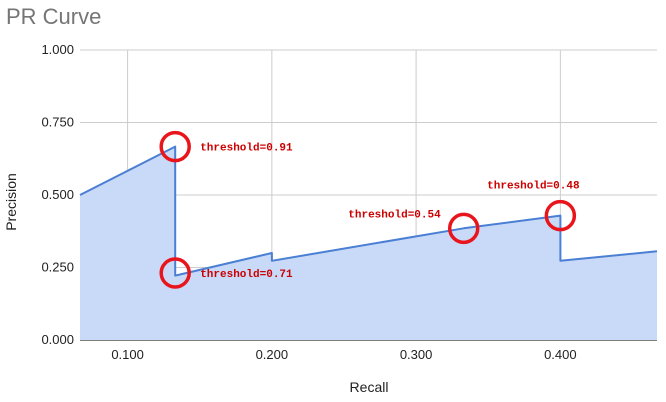 Image resolution: width=666 pixels, height=402 pixels. I want to click on y-axis-label: Precision, so click(11, 202).